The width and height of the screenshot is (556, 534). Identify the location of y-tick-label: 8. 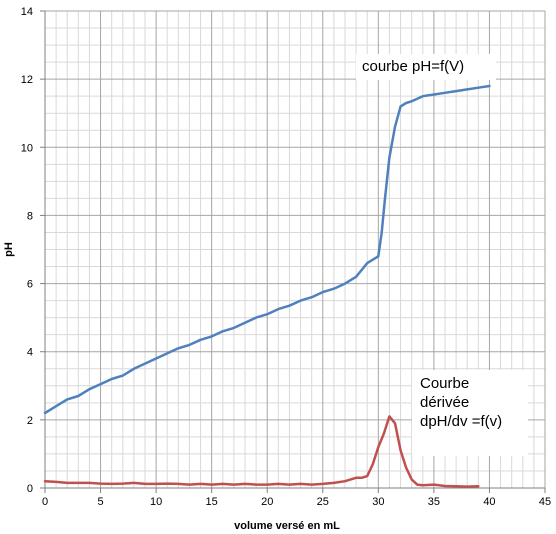
(30, 216).